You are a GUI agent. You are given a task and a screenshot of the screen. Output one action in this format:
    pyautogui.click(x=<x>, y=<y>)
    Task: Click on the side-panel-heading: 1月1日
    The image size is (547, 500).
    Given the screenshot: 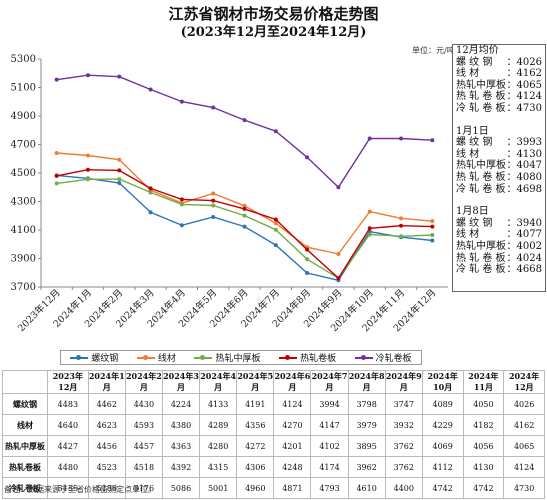 What is the action you would take?
    pyautogui.click(x=472, y=131)
    